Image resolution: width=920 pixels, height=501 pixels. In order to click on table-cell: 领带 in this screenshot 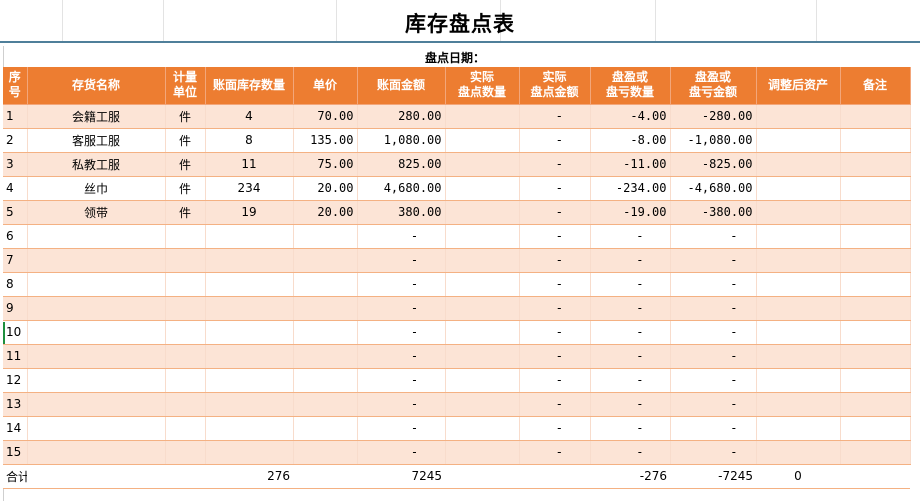, I will do `click(96, 212)`.